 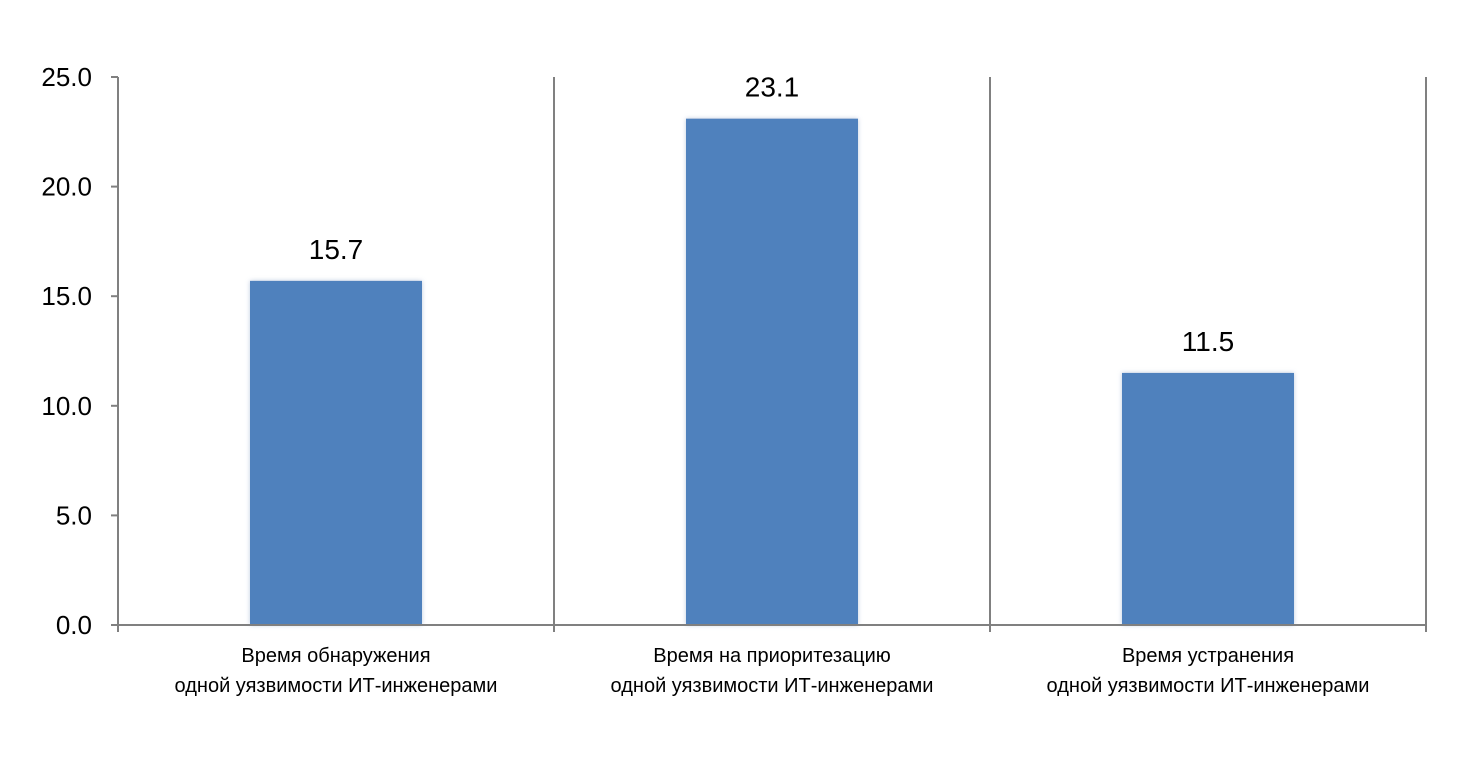 I want to click on y-tick-label: 5.0, so click(x=74, y=515).